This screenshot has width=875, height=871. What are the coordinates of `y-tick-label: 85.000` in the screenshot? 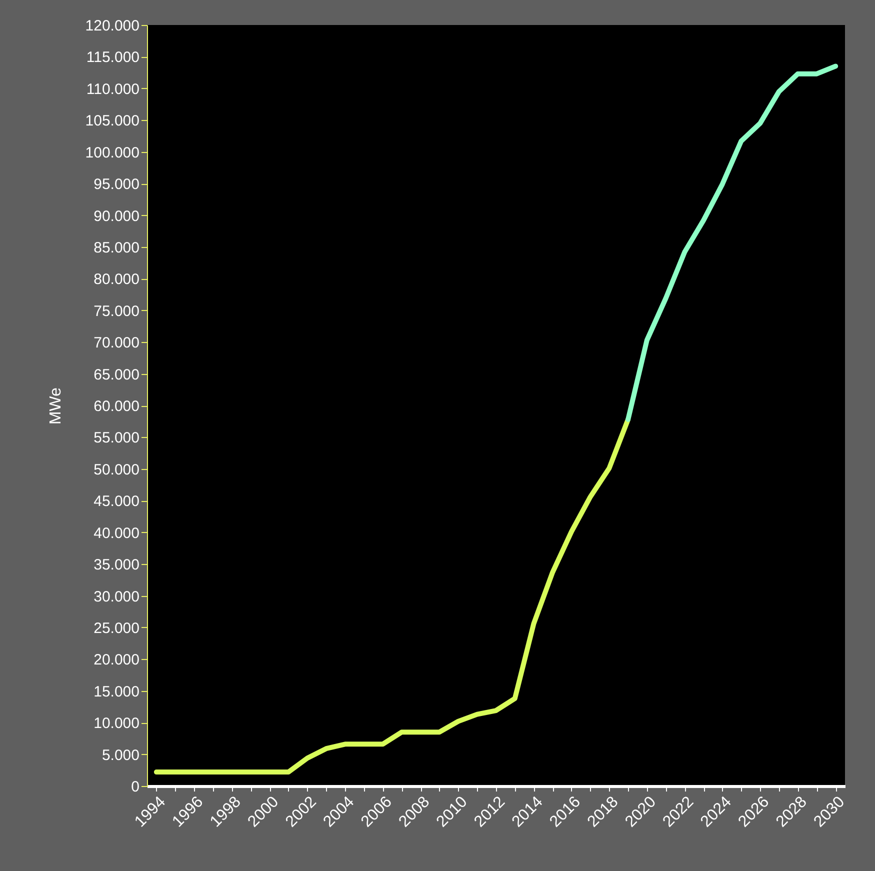 It's located at (117, 247).